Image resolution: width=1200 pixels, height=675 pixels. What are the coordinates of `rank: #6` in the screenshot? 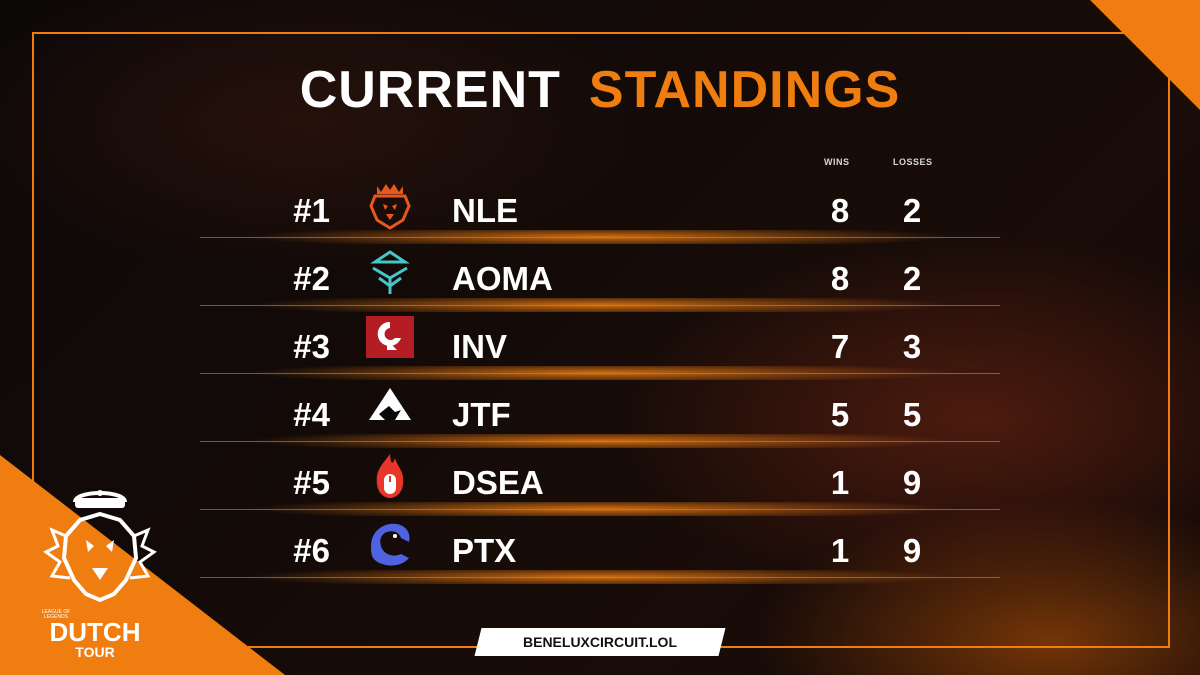 It's located at (311, 550).